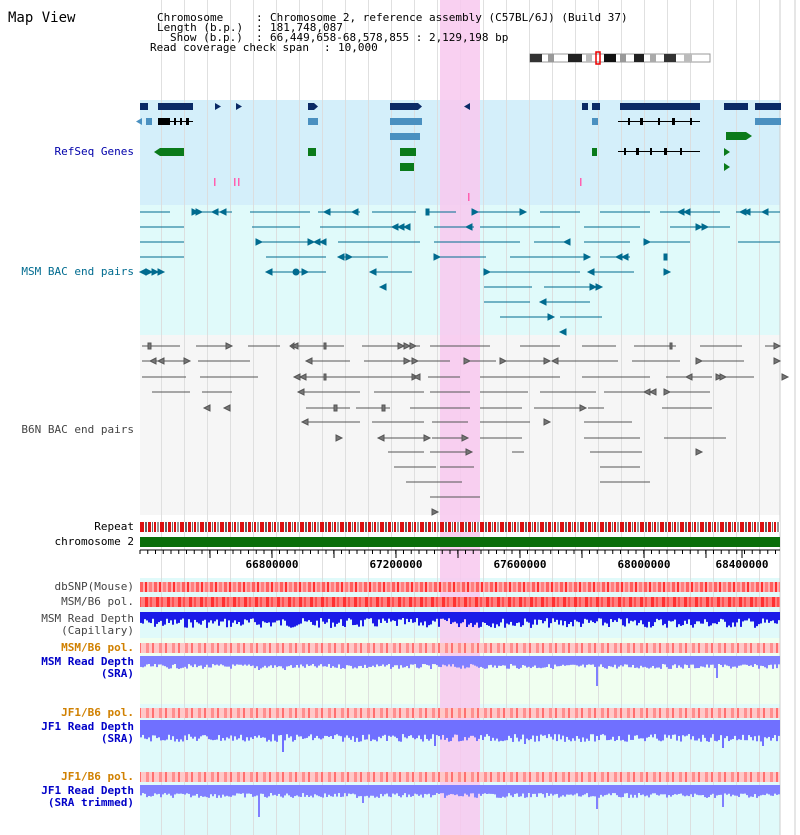 The width and height of the screenshot is (800, 835). Describe the element at coordinates (460, 417) in the screenshot. I see `selection-highlight` at that location.